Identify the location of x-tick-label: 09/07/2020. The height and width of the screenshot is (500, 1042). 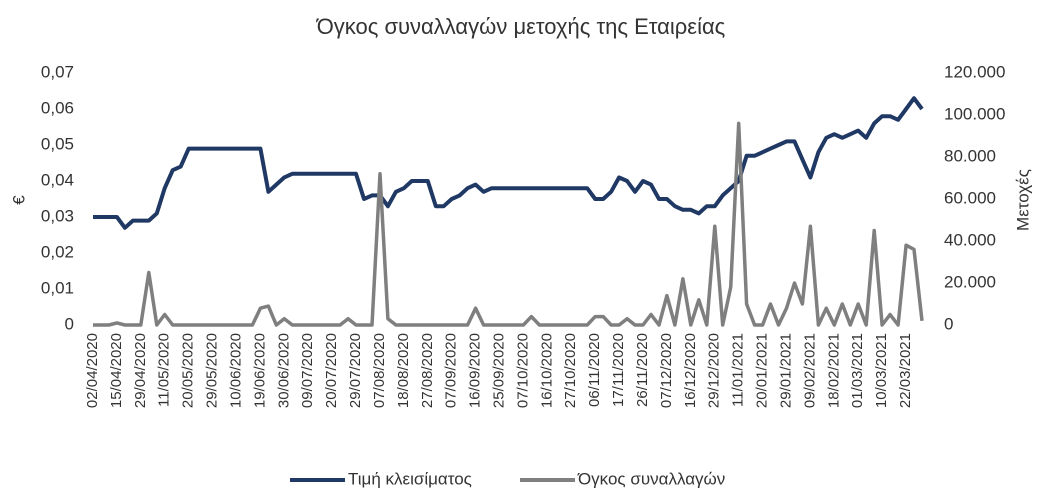
(307, 370).